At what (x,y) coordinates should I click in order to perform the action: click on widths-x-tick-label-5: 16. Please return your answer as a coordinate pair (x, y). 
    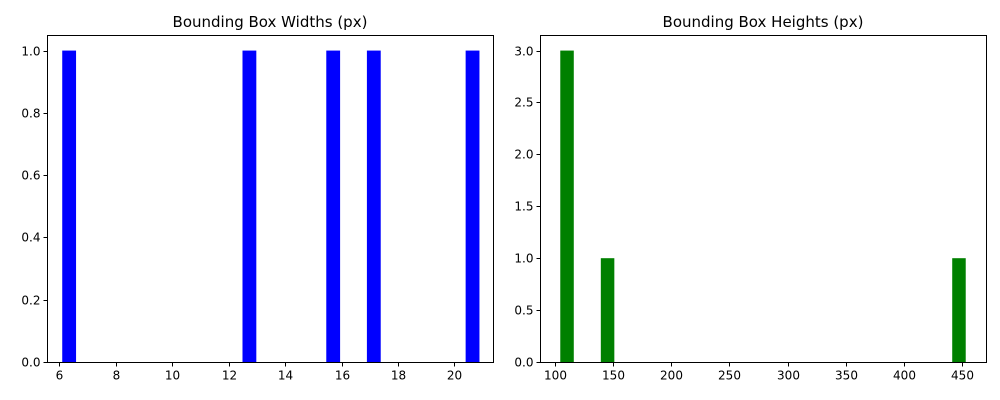
    Looking at the image, I should click on (342, 376).